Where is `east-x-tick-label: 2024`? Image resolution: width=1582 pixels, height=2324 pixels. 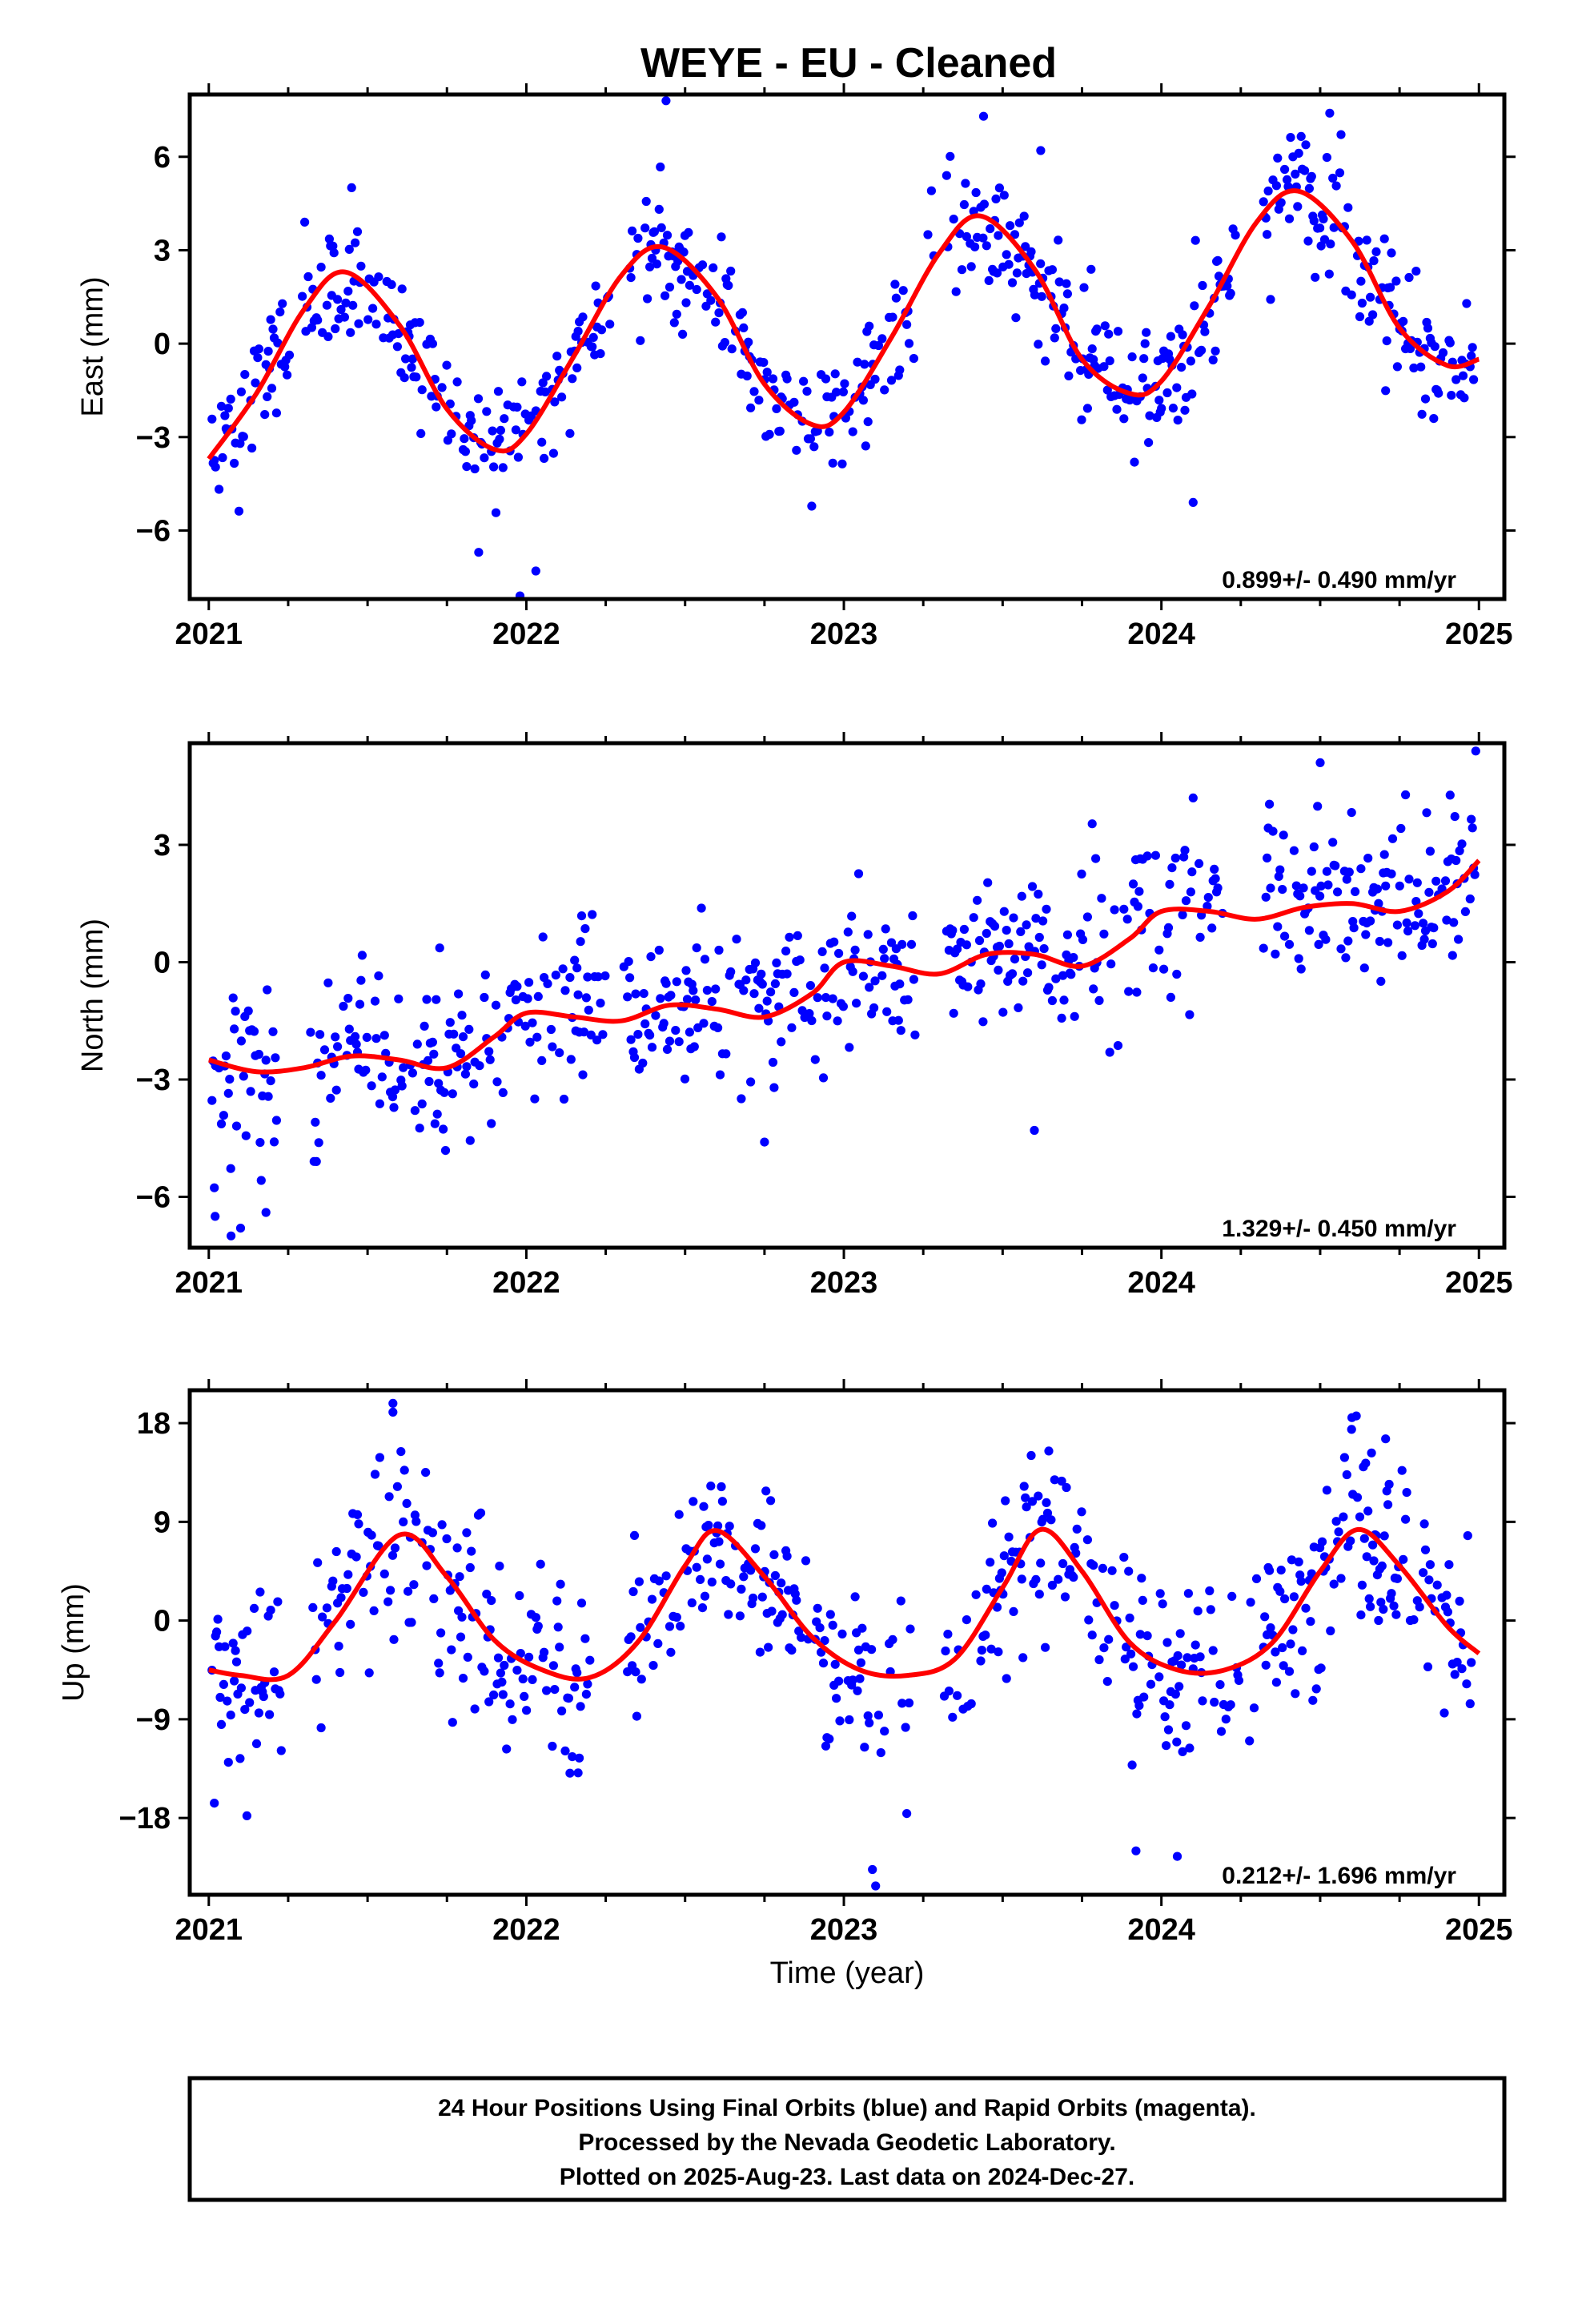
east-x-tick-label: 2024 is located at coordinates (1161, 634).